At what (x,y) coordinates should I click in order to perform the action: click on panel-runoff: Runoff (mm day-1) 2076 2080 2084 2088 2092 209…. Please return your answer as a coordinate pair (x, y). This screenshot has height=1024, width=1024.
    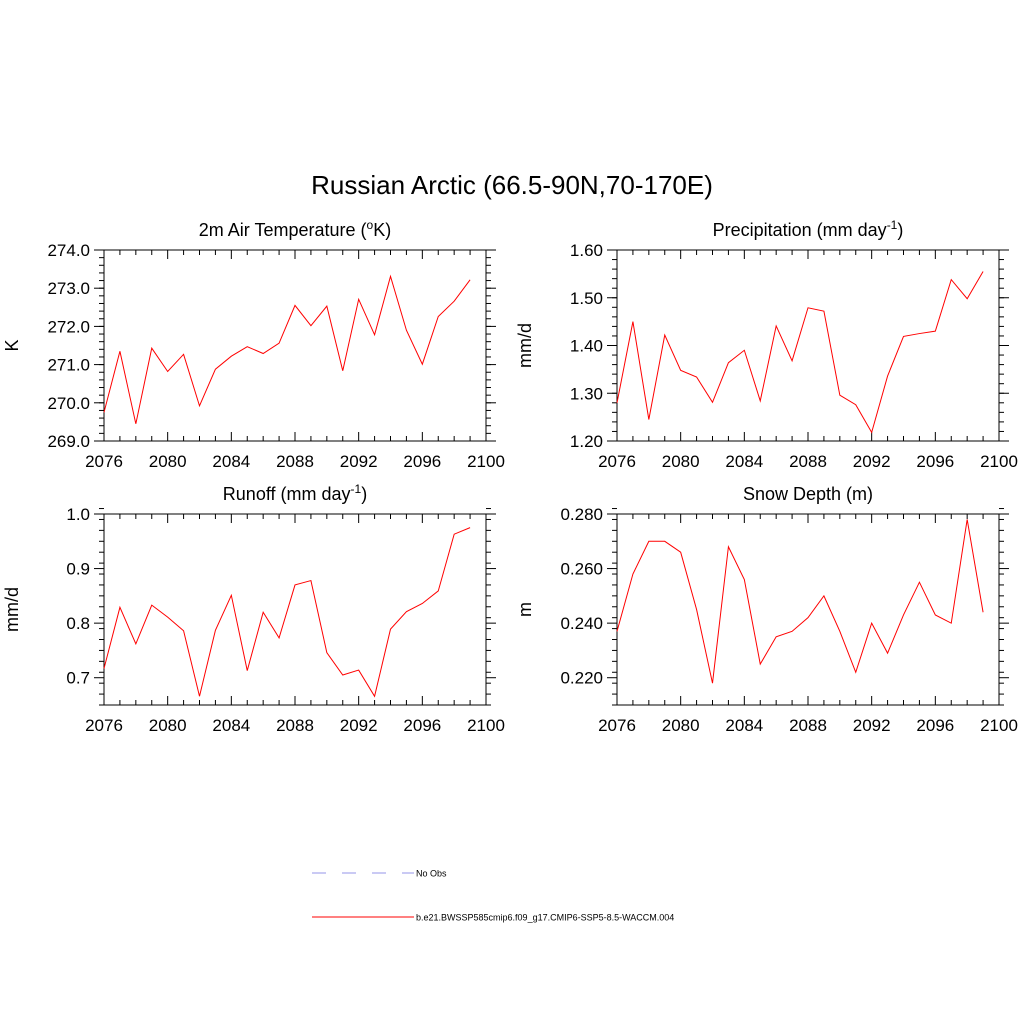
    Looking at the image, I should click on (253, 608).